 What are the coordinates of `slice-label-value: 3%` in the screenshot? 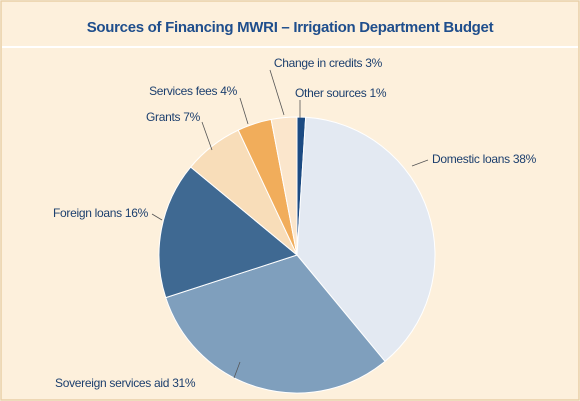 It's located at (373, 63).